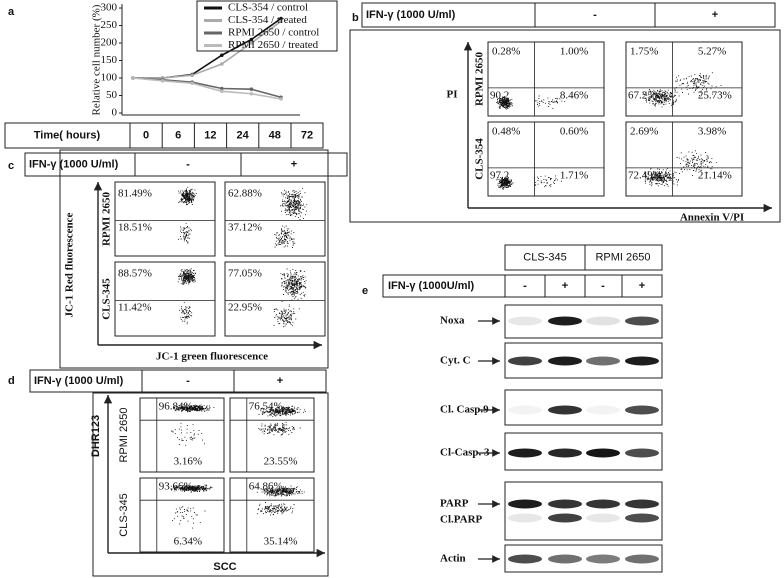 This screenshot has width=784, height=578. I want to click on quadrant-value: 0.48%, so click(506, 132).